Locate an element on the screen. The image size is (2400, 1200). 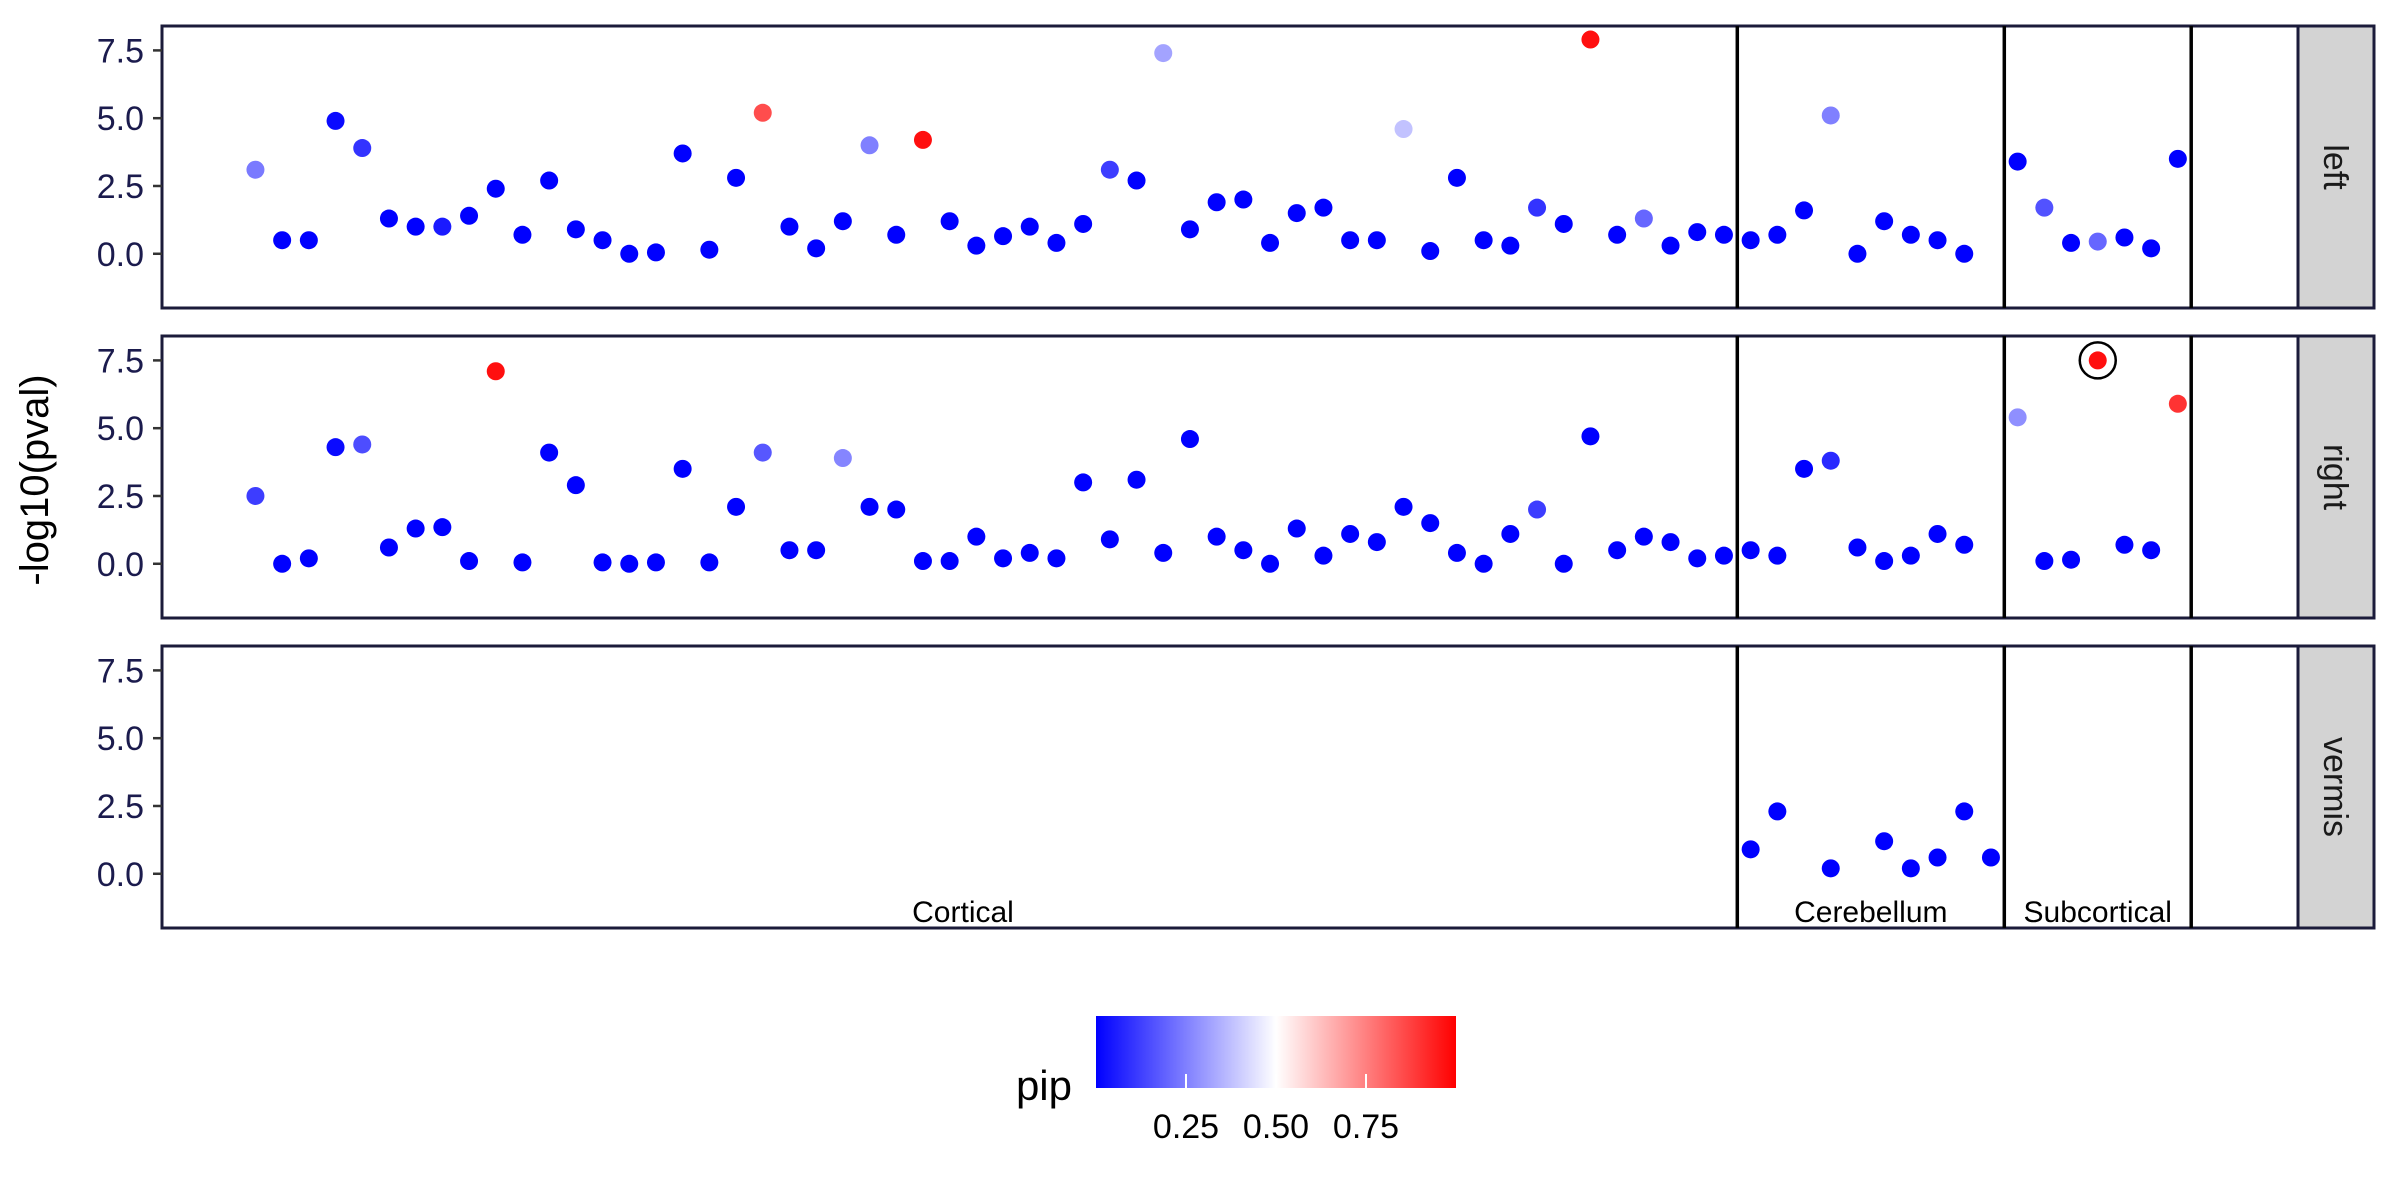
facet-strip-label: right is located at coordinates (2335, 477).